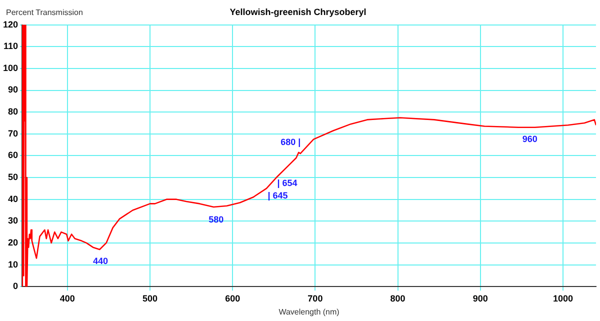 The width and height of the screenshot is (600, 321). Describe the element at coordinates (150, 298) in the screenshot. I see `x-tick-label: 500` at that location.